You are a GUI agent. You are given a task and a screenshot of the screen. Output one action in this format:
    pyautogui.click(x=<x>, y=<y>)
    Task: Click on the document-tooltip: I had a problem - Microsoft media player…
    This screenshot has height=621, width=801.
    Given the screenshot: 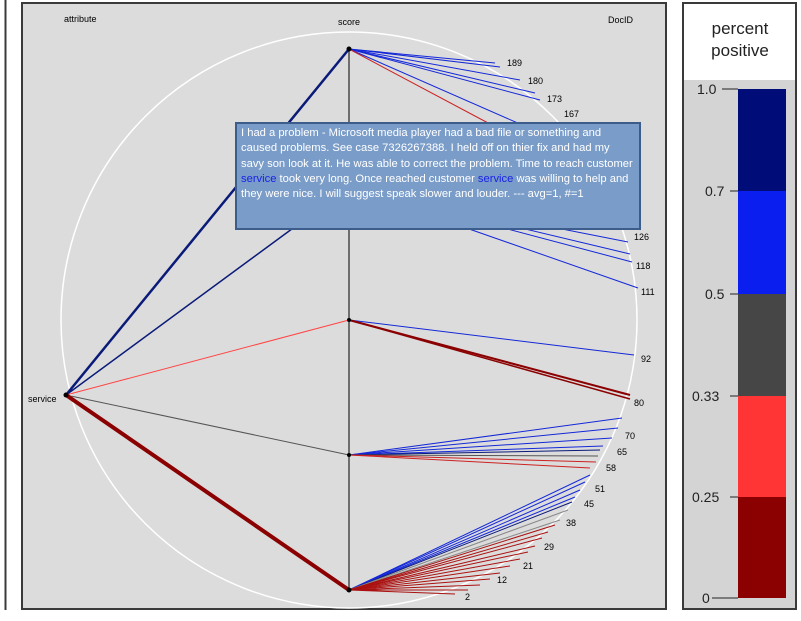 What is the action you would take?
    pyautogui.click(x=438, y=176)
    